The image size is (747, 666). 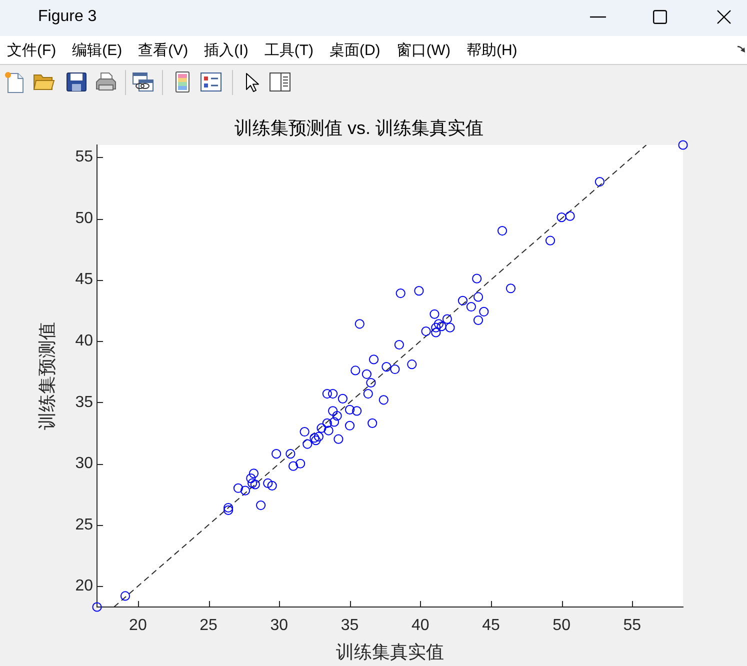 What do you see at coordinates (46, 376) in the screenshot?
I see `y-axis-title: 训练集预测值` at bounding box center [46, 376].